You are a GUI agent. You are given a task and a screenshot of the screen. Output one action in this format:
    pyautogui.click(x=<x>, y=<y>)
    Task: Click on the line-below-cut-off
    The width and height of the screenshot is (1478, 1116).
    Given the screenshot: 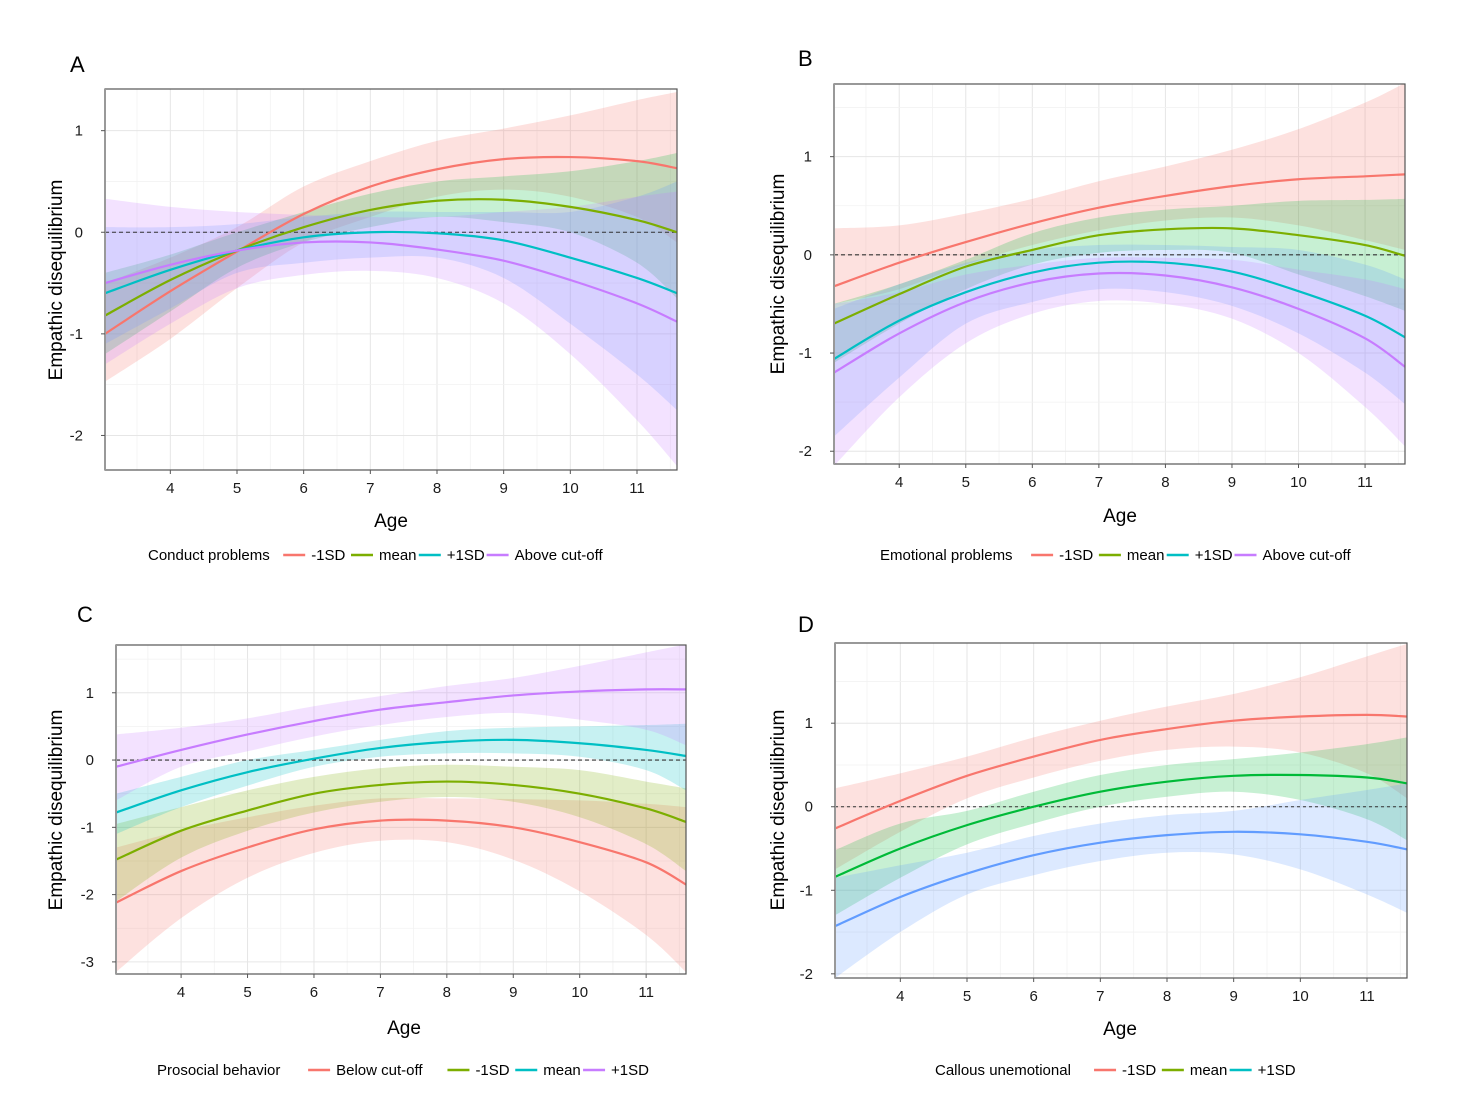 What is the action you would take?
    pyautogui.click(x=401, y=861)
    